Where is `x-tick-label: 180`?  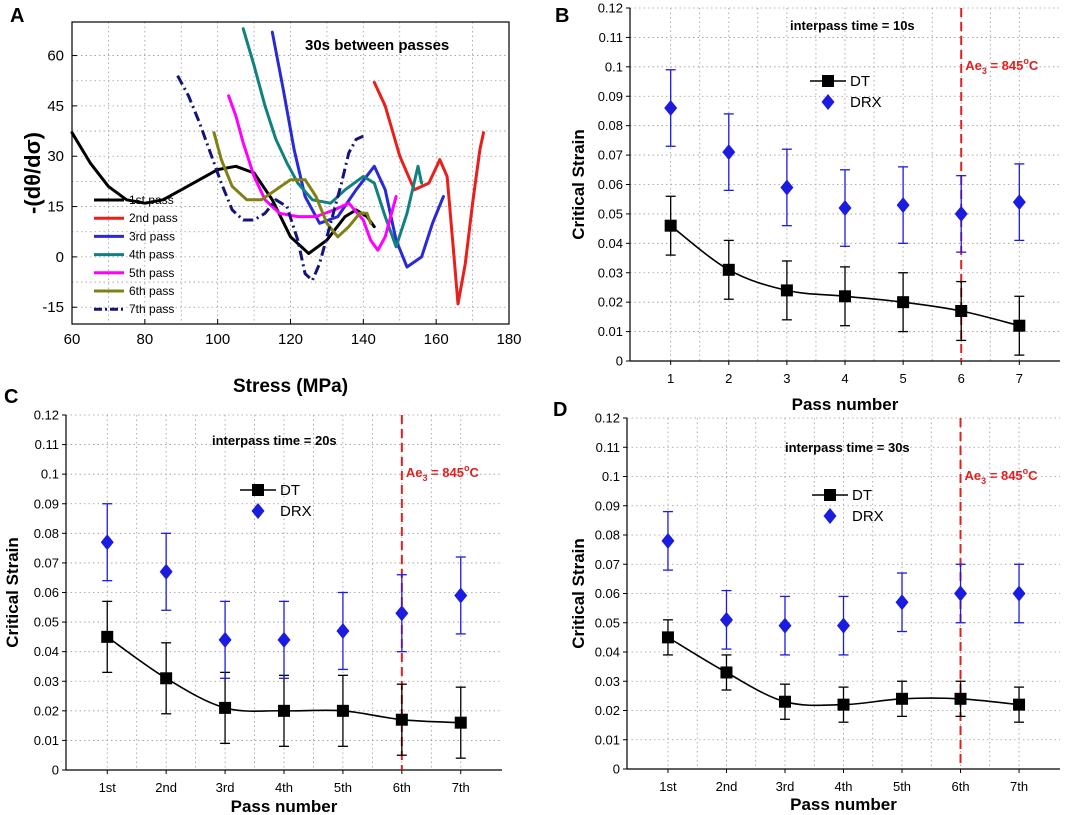
x-tick-label: 180 is located at coordinates (508, 339).